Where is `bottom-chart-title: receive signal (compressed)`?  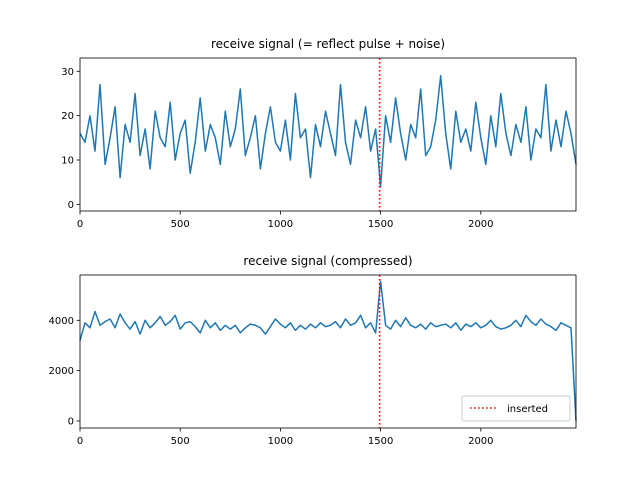 bottom-chart-title: receive signal (compressed) is located at coordinates (327, 261).